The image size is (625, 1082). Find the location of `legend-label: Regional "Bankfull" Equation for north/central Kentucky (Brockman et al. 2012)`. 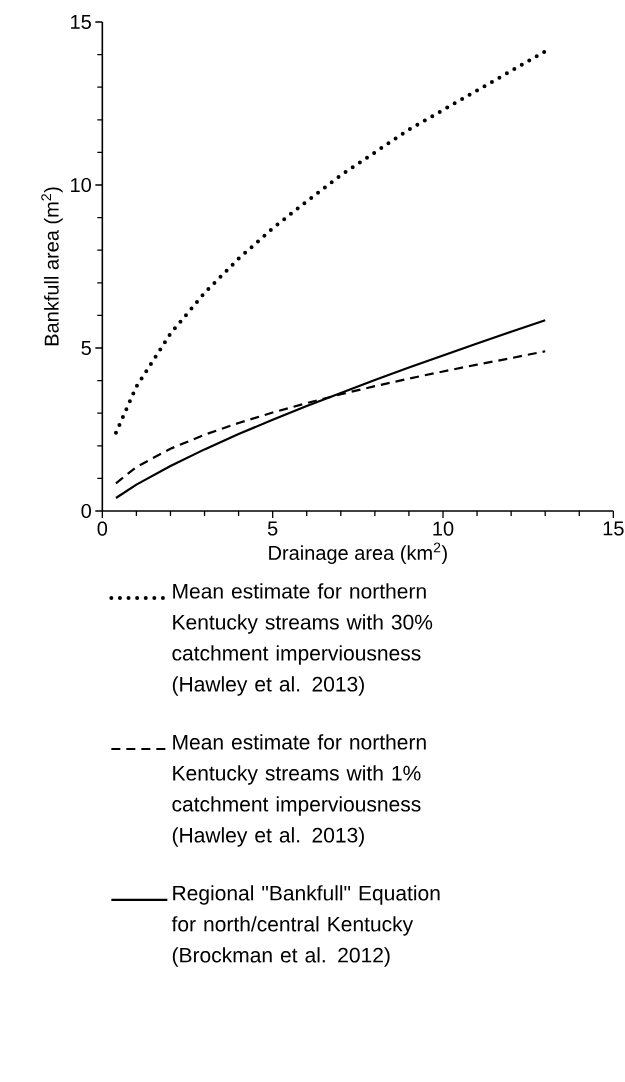

legend-label: Regional "Bankfull" Equation for north/central Kentucky (Brockman et al. 2012) is located at coordinates (305, 926).